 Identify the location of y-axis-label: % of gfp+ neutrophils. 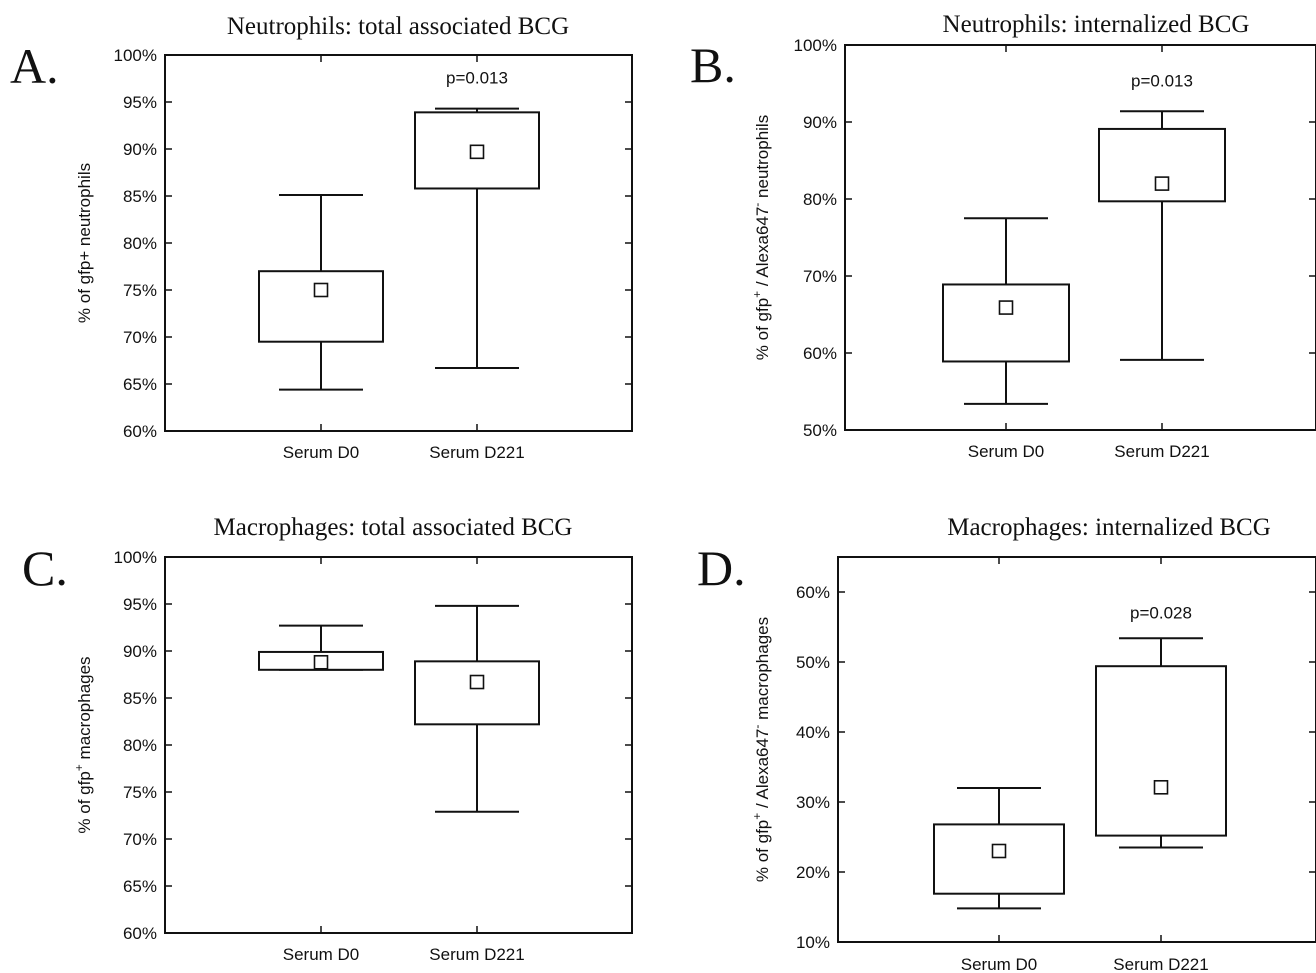
(84, 243).